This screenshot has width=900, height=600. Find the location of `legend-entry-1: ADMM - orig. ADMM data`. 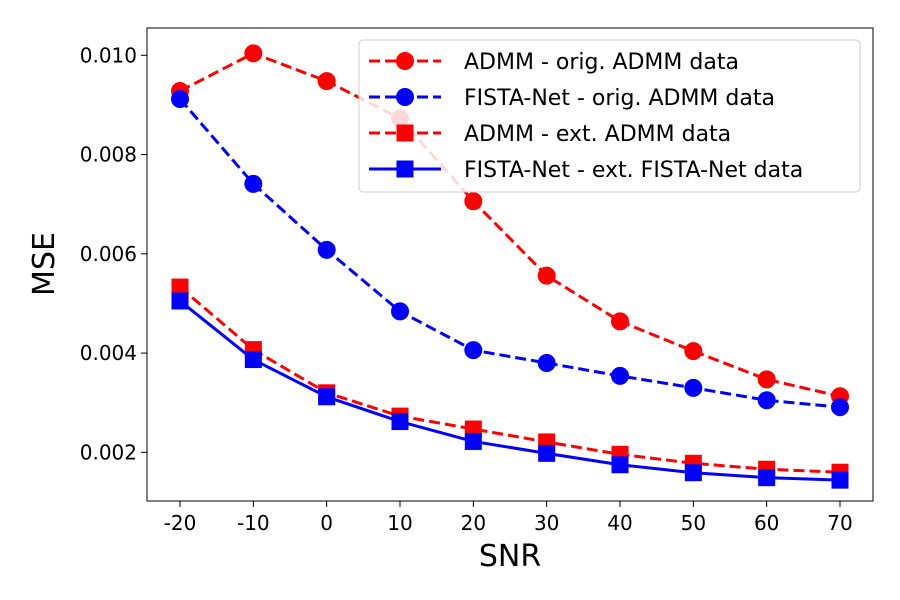

legend-entry-1: ADMM - orig. ADMM data is located at coordinates (554, 62).